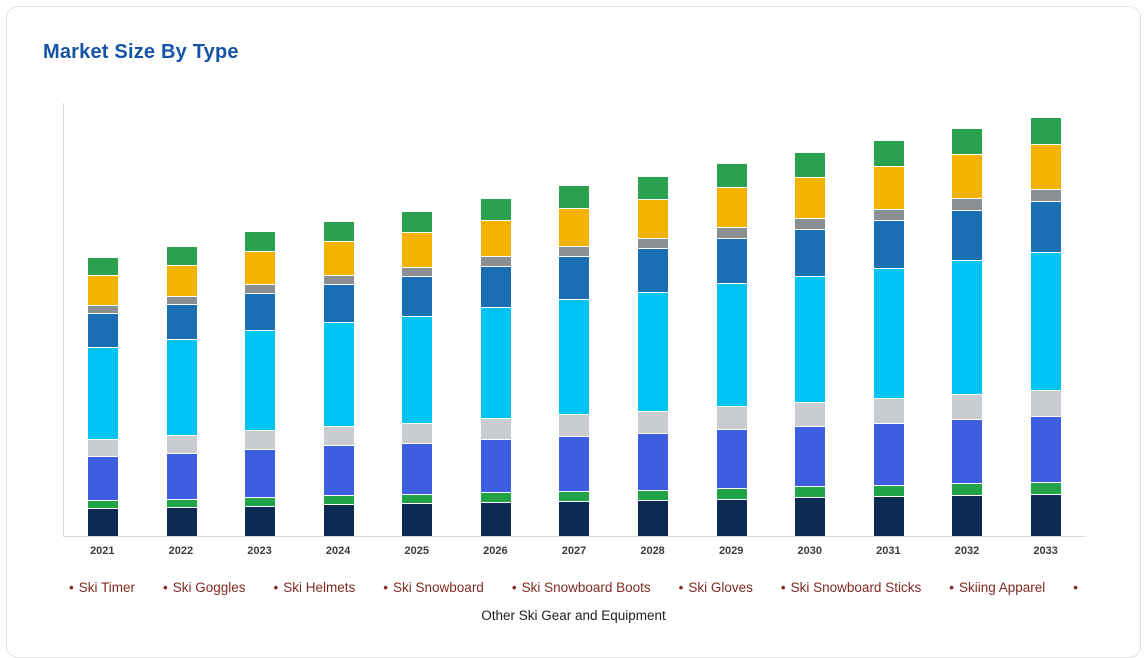 This screenshot has width=1147, height=658. I want to click on legend-item: • Ski Timer, so click(102, 588).